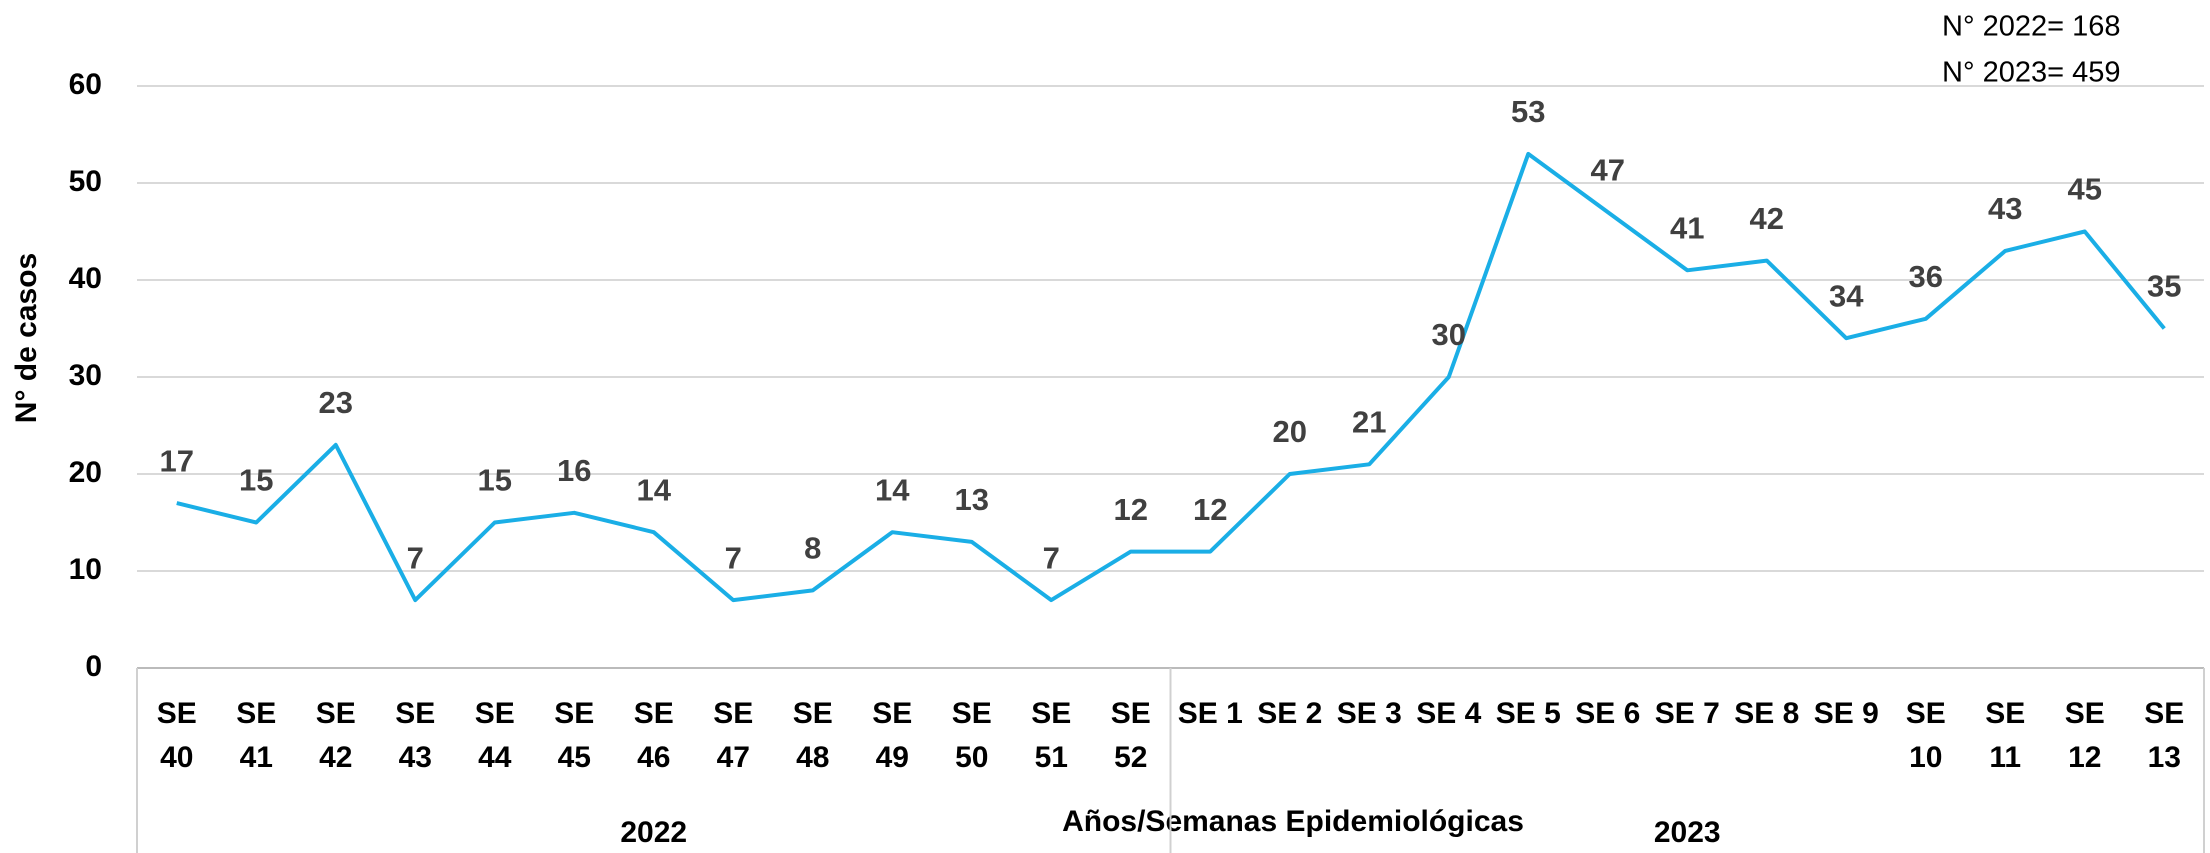  What do you see at coordinates (1290, 431) in the screenshot?
I see `data-label: 20` at bounding box center [1290, 431].